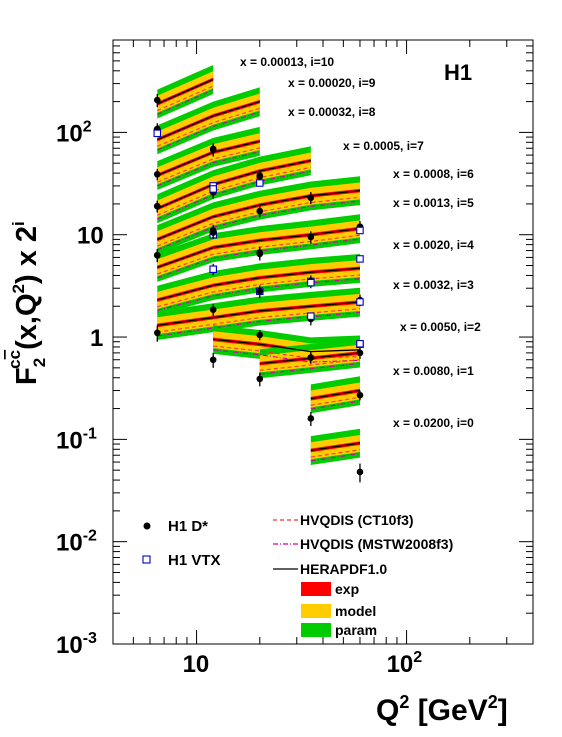  Describe the element at coordinates (194, 560) in the screenshot. I see `legend-vtx-label: H1 VTX` at that location.